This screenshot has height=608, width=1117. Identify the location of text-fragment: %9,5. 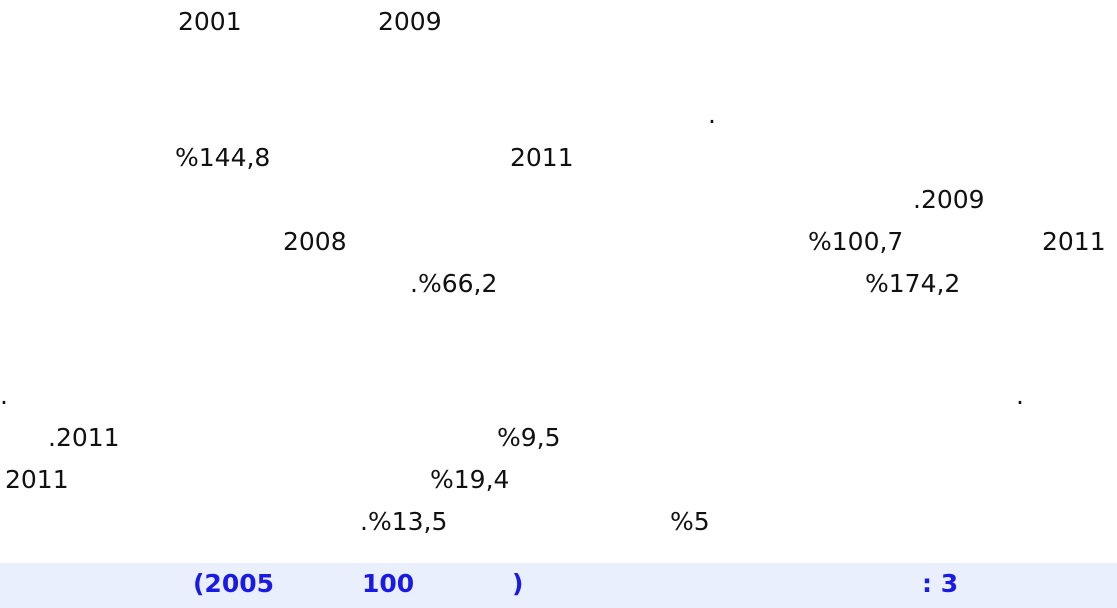
(529, 437).